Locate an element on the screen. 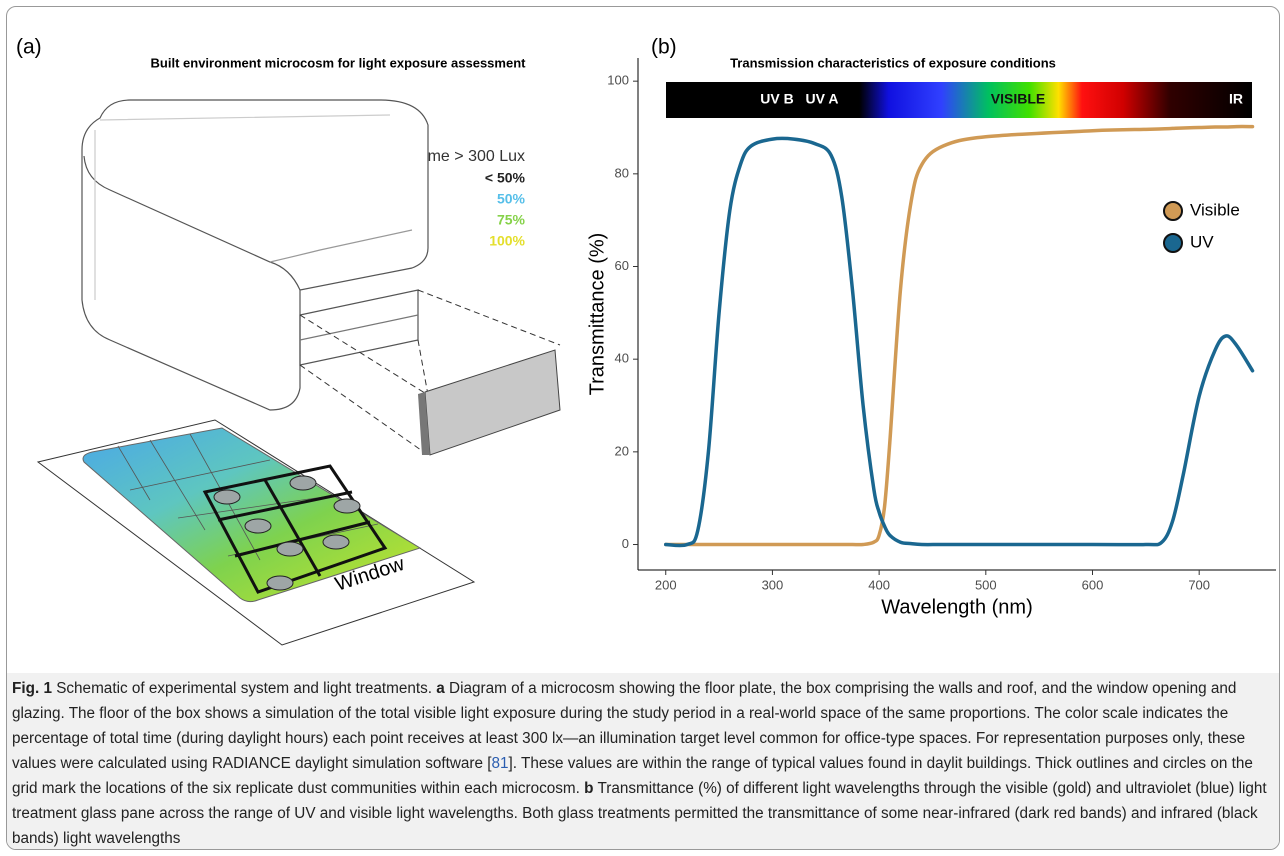 This screenshot has height=856, width=1284. y-tick-label: 100 is located at coordinates (618, 80).